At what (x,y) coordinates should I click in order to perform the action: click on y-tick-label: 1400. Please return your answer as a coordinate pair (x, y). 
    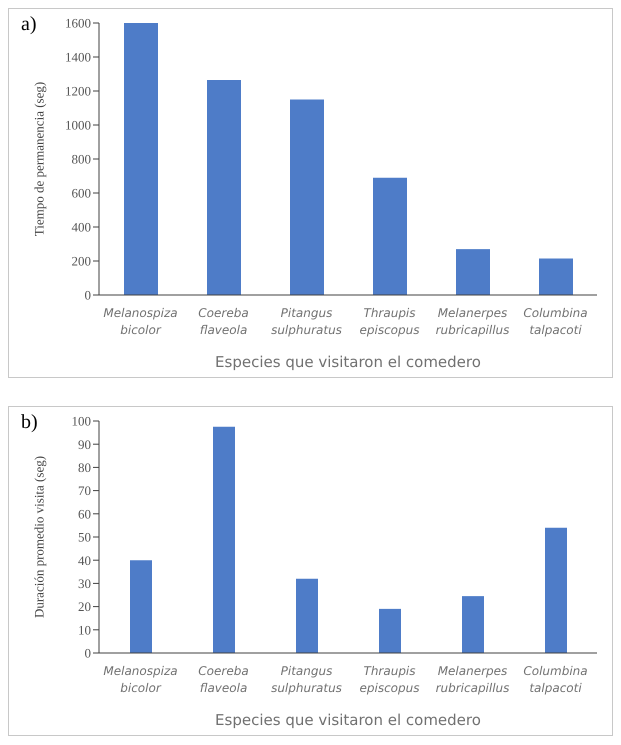
    Looking at the image, I should click on (78, 57).